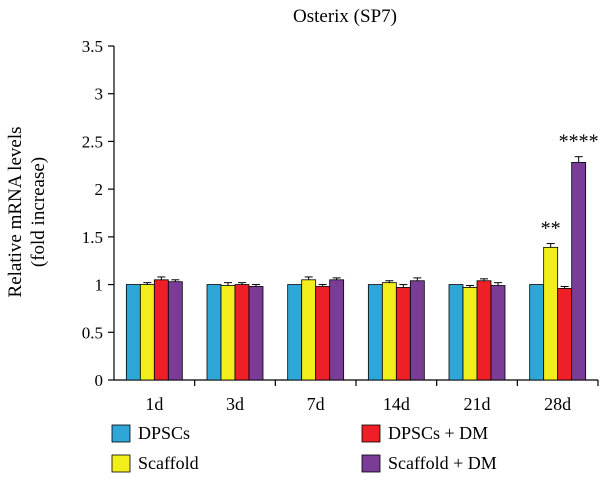 This screenshot has height=489, width=600. What do you see at coordinates (579, 142) in the screenshot?
I see `significance-label: ****` at bounding box center [579, 142].